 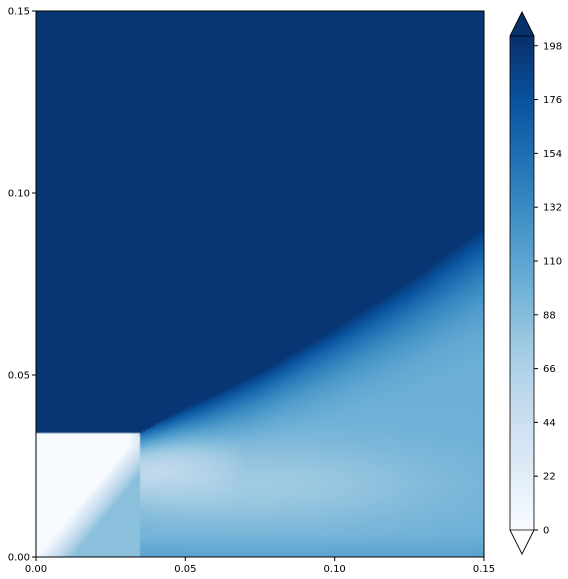 I want to click on x-tick-label: 0.00, so click(x=36, y=569).